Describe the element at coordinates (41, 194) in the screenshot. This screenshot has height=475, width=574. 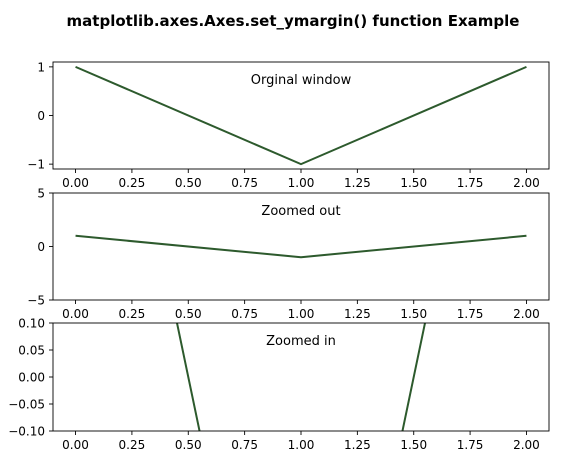
I see `y-tick-label: 5` at that location.